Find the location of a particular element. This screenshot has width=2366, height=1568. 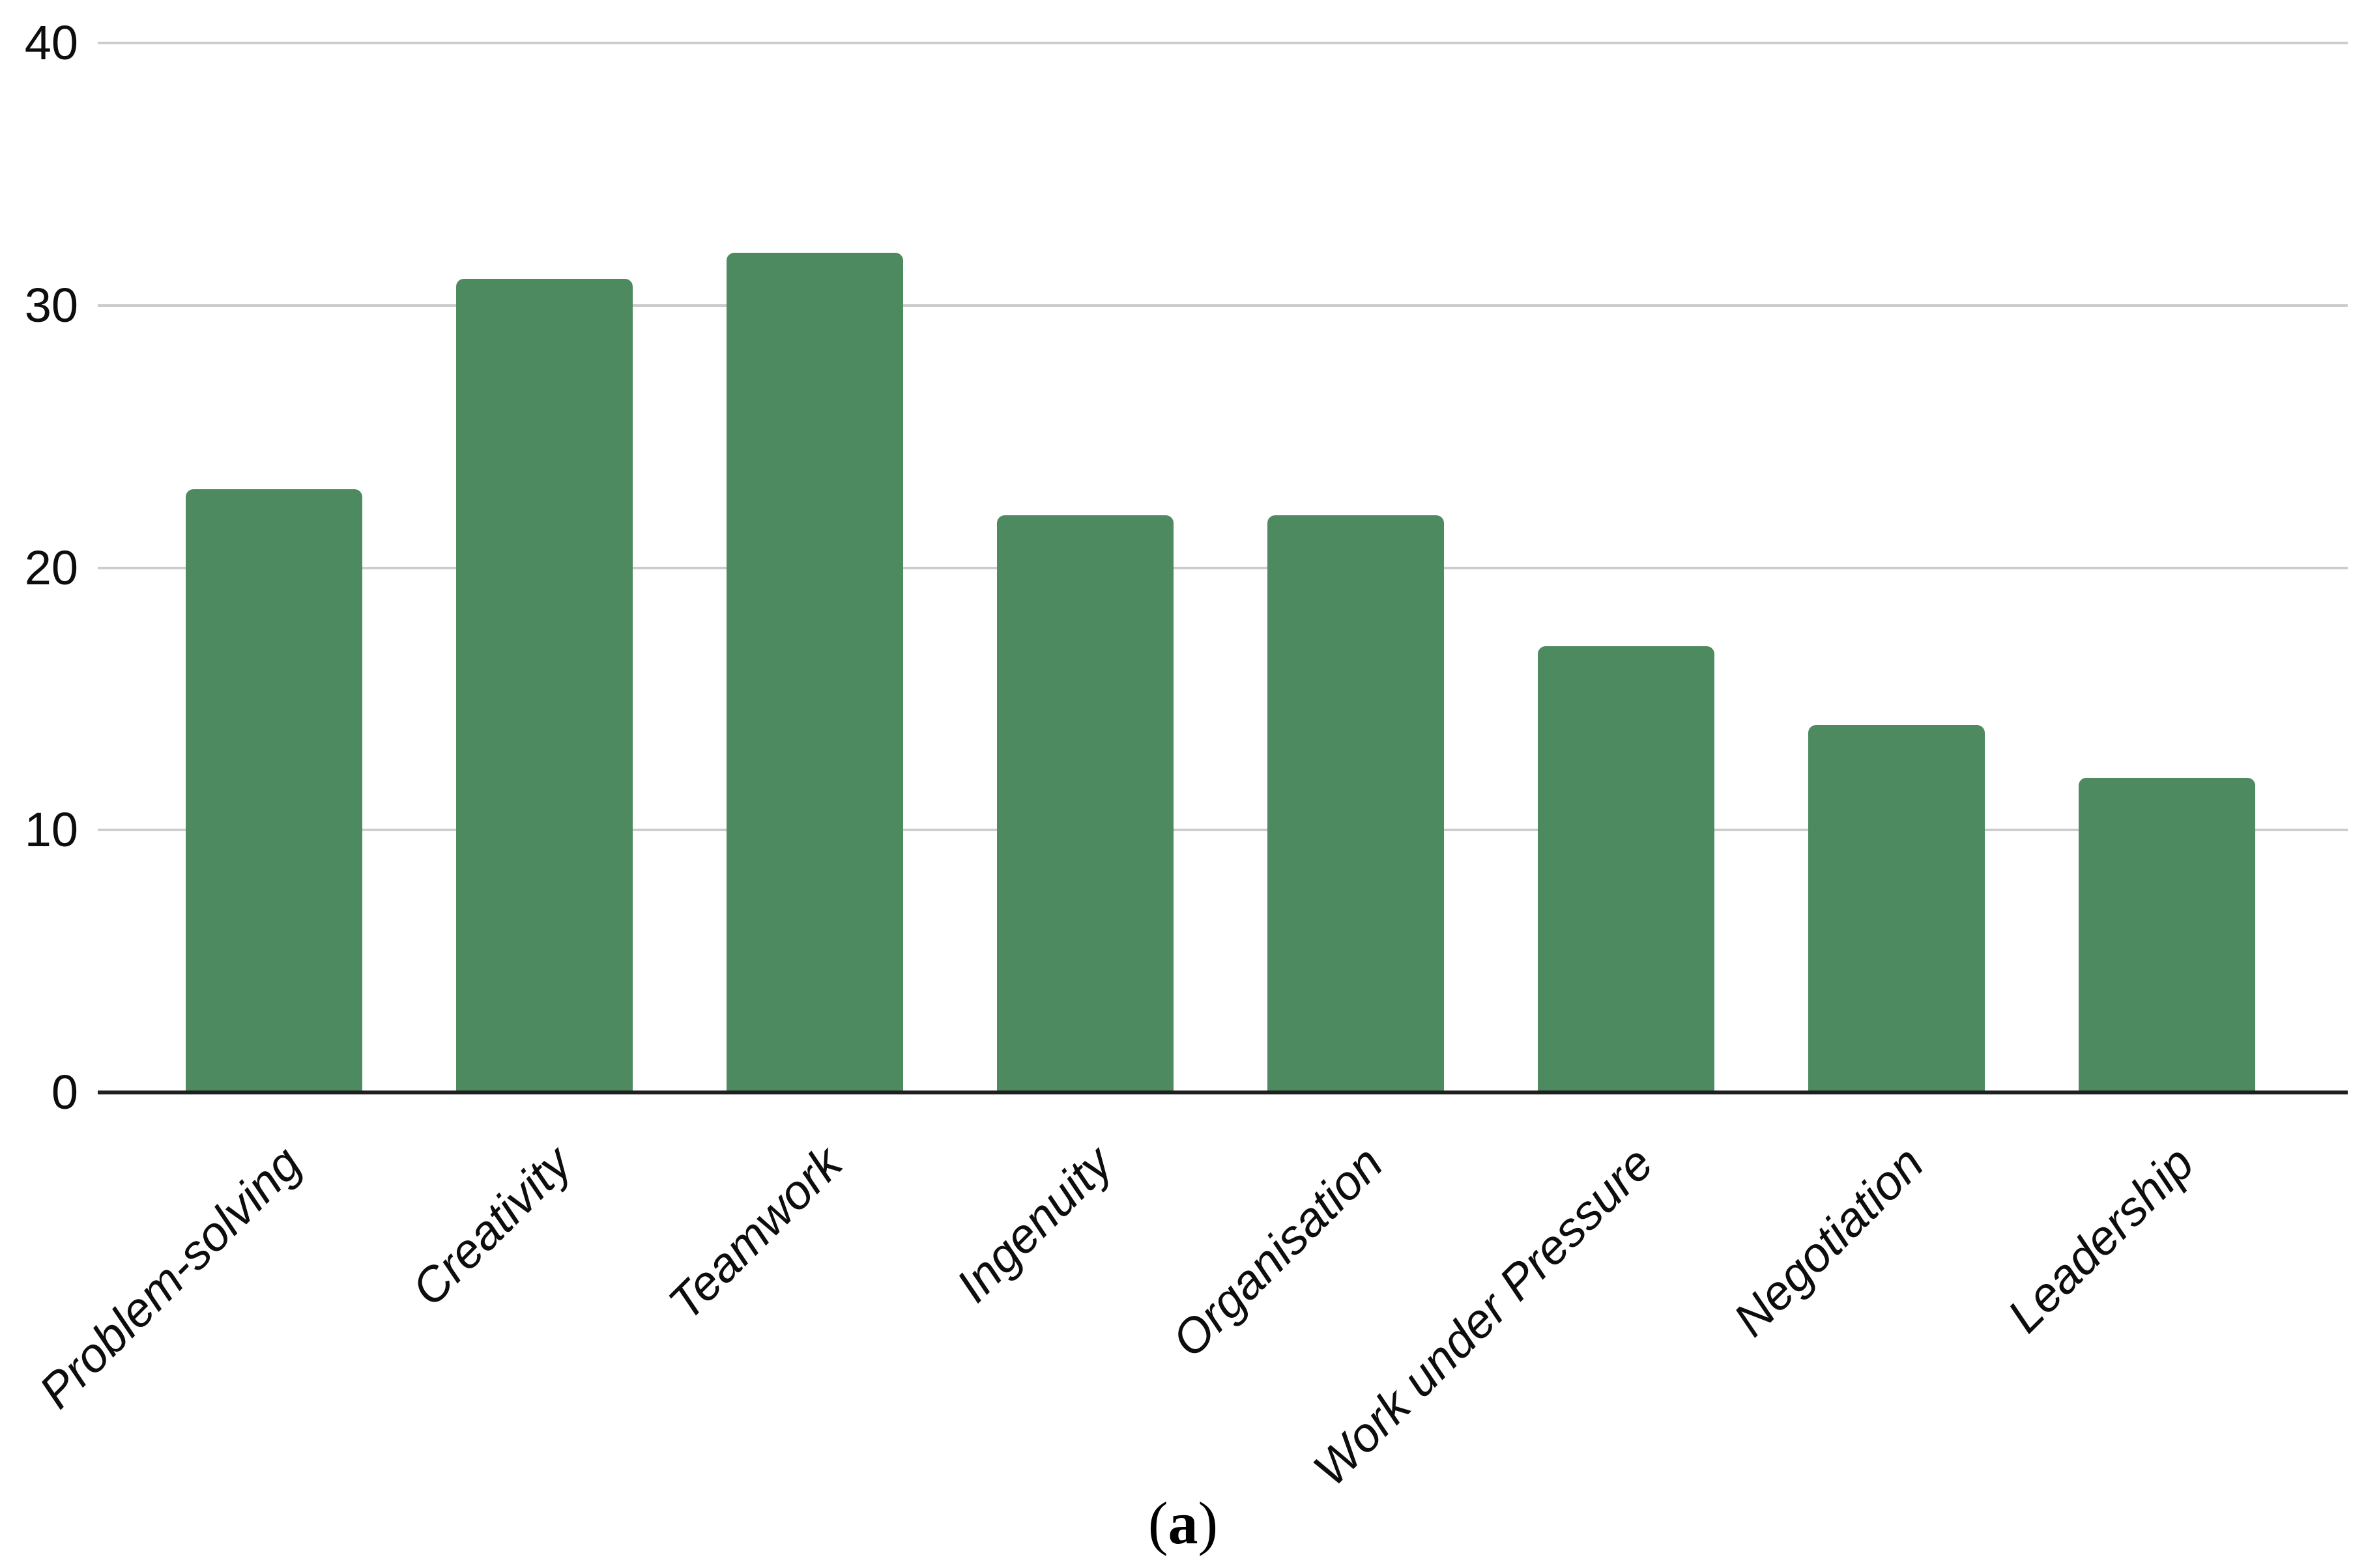

bar-leadership is located at coordinates (2167, 934).